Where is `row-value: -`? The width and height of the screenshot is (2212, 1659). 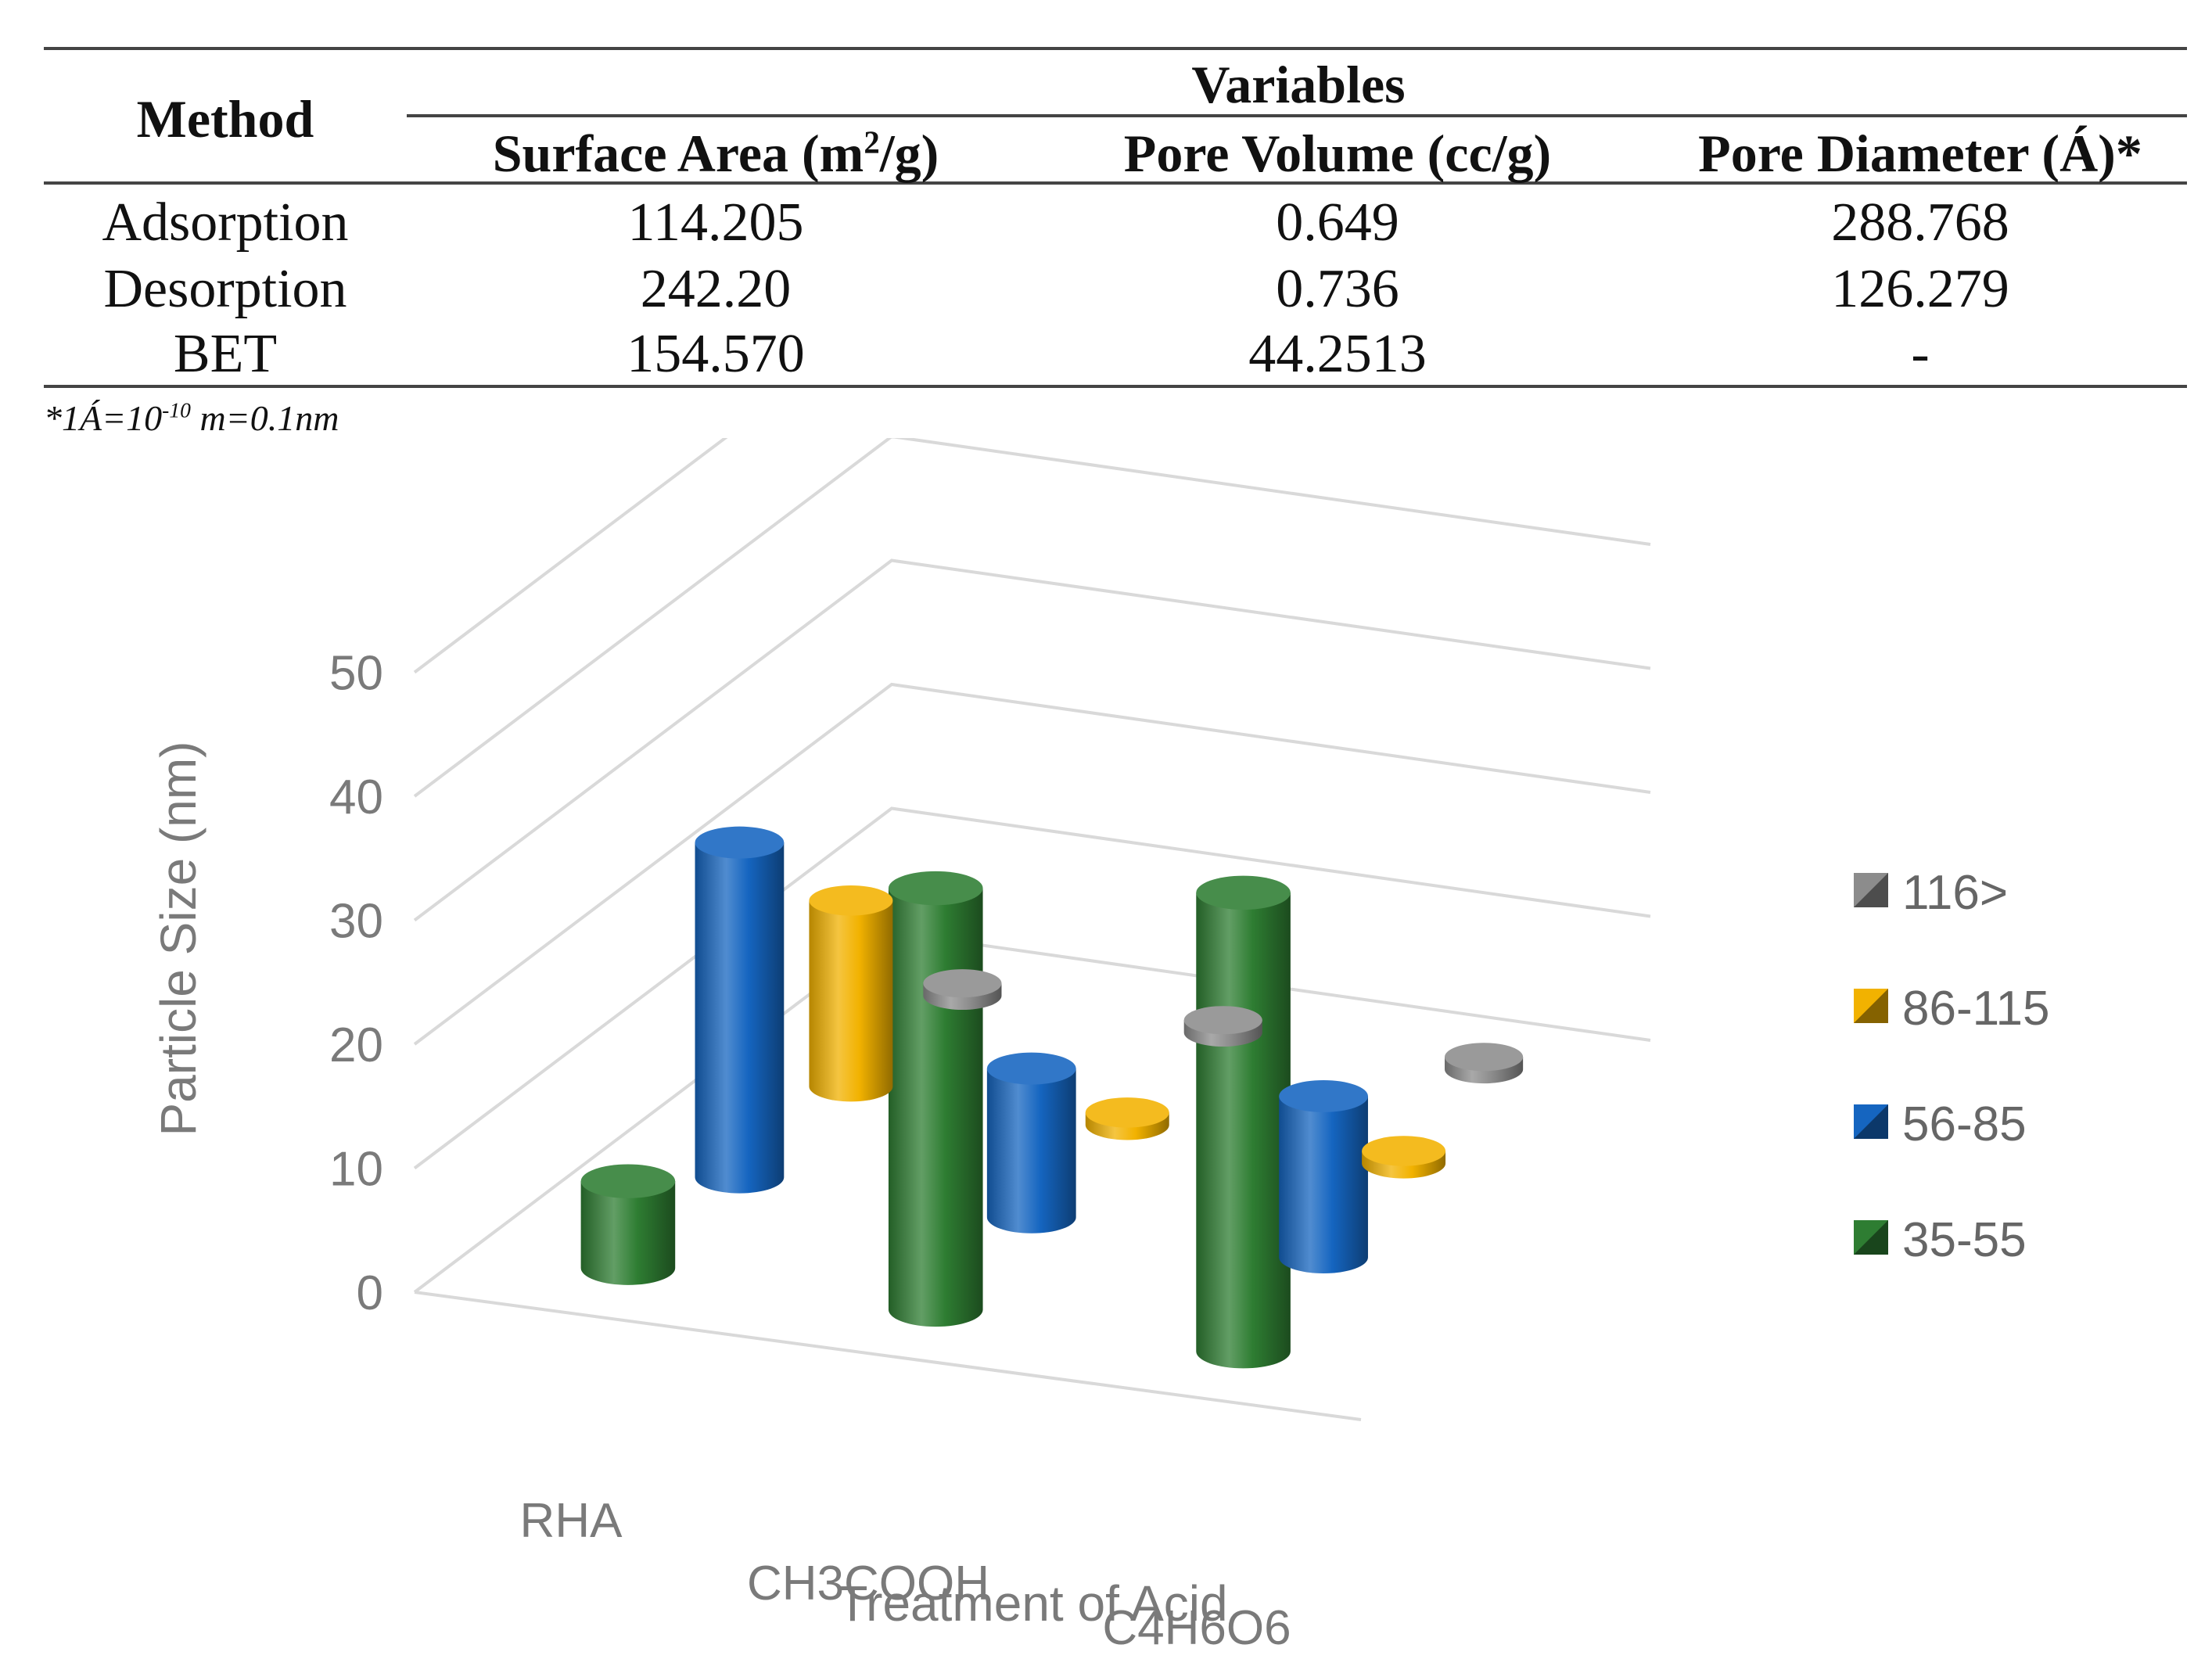 row-value: - is located at coordinates (1920, 354).